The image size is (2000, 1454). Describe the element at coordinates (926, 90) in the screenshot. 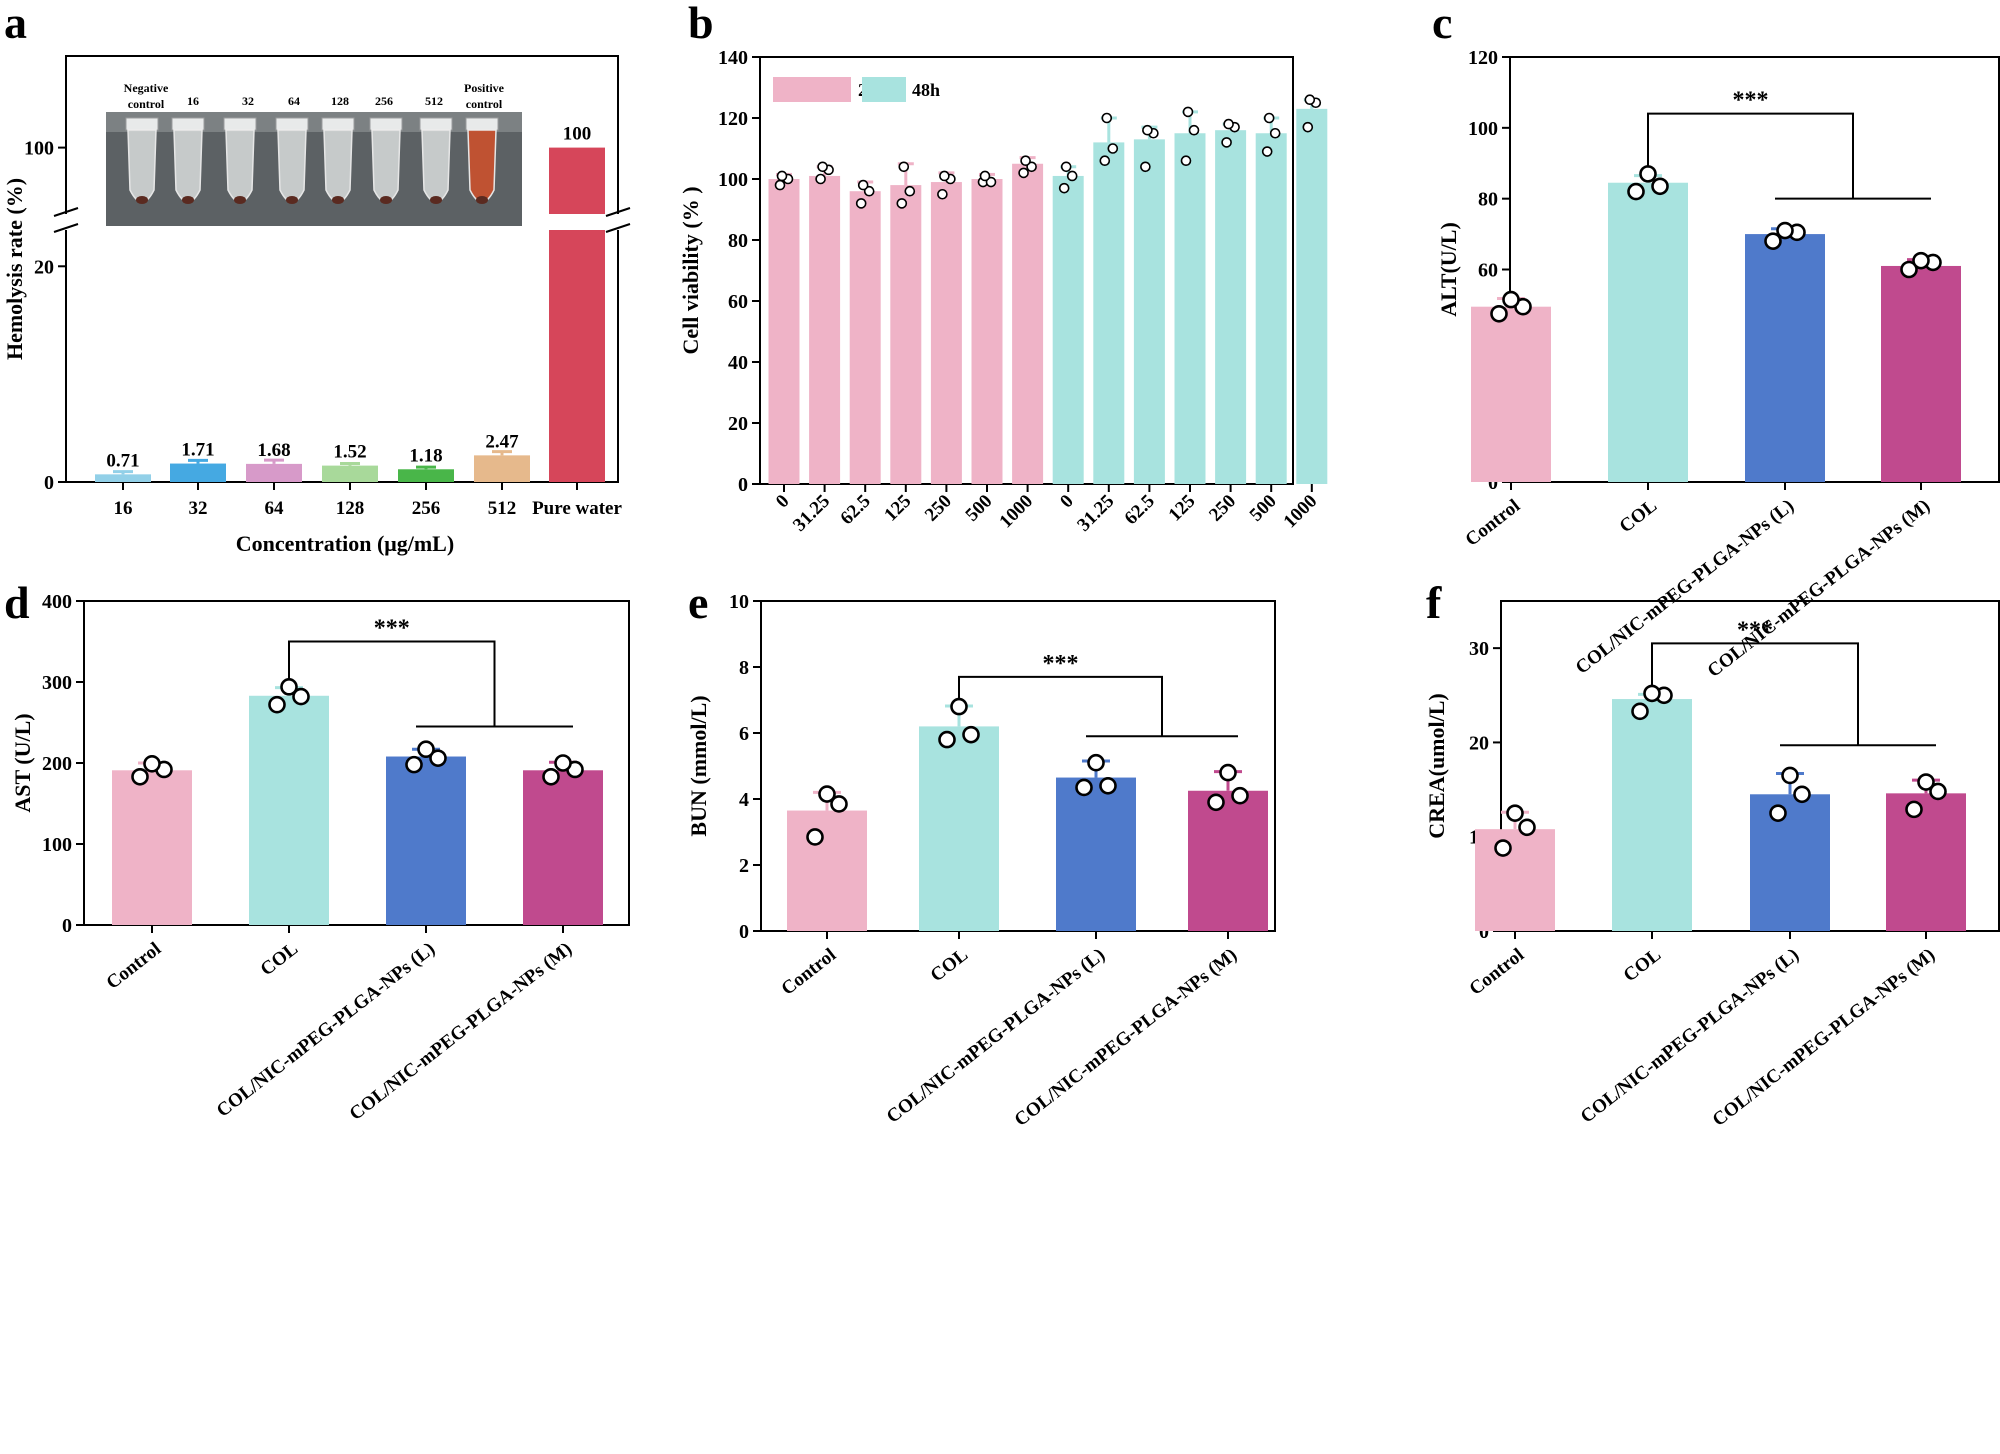

I see `legend-label-48h: 48h` at that location.